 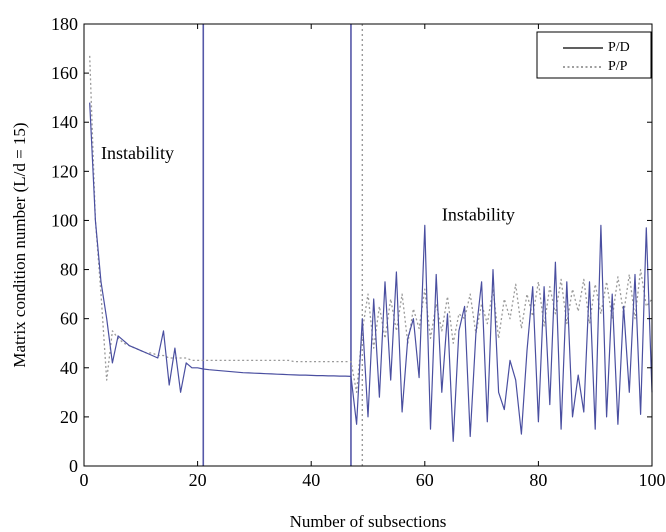 I want to click on x-tick-label: 100, so click(x=652, y=480).